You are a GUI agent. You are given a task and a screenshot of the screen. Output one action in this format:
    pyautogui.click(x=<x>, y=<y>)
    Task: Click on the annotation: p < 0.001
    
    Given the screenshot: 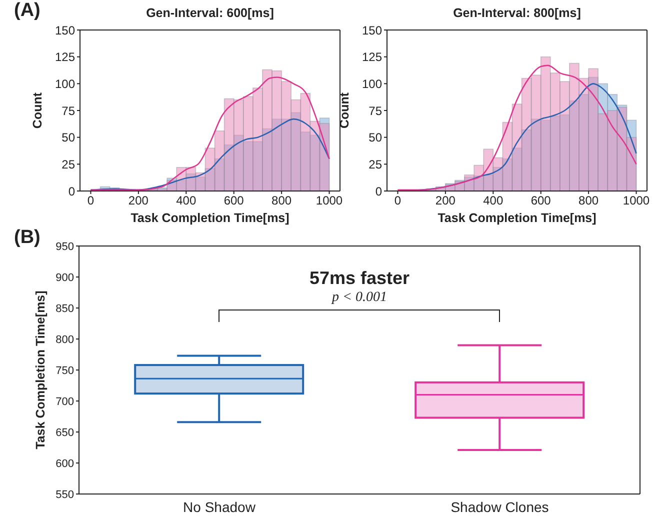 What is the action you would take?
    pyautogui.click(x=359, y=298)
    